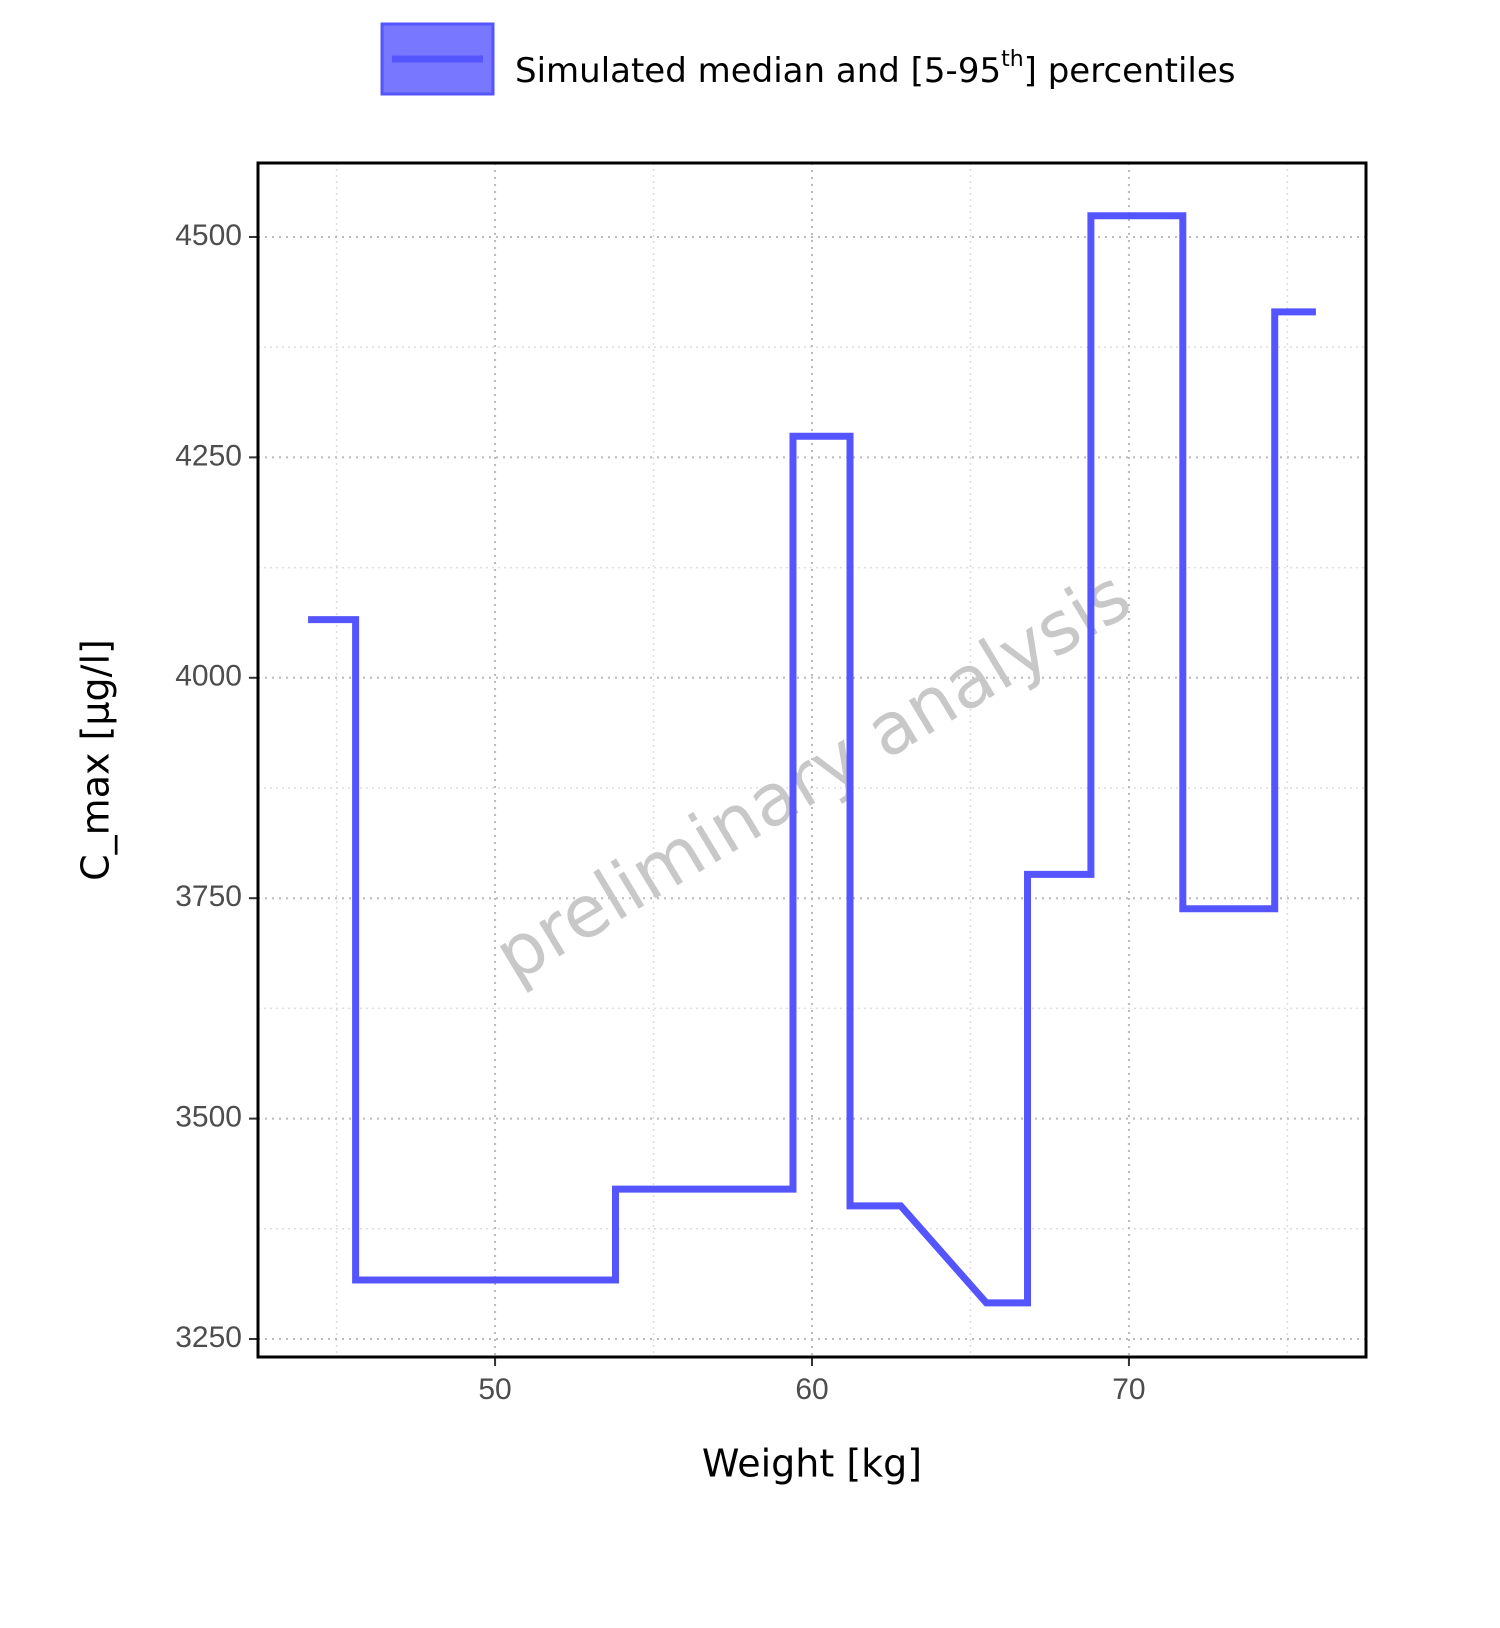 The height and width of the screenshot is (1628, 1500). Describe the element at coordinates (208, 896) in the screenshot. I see `y-tick-label: 3750` at that location.